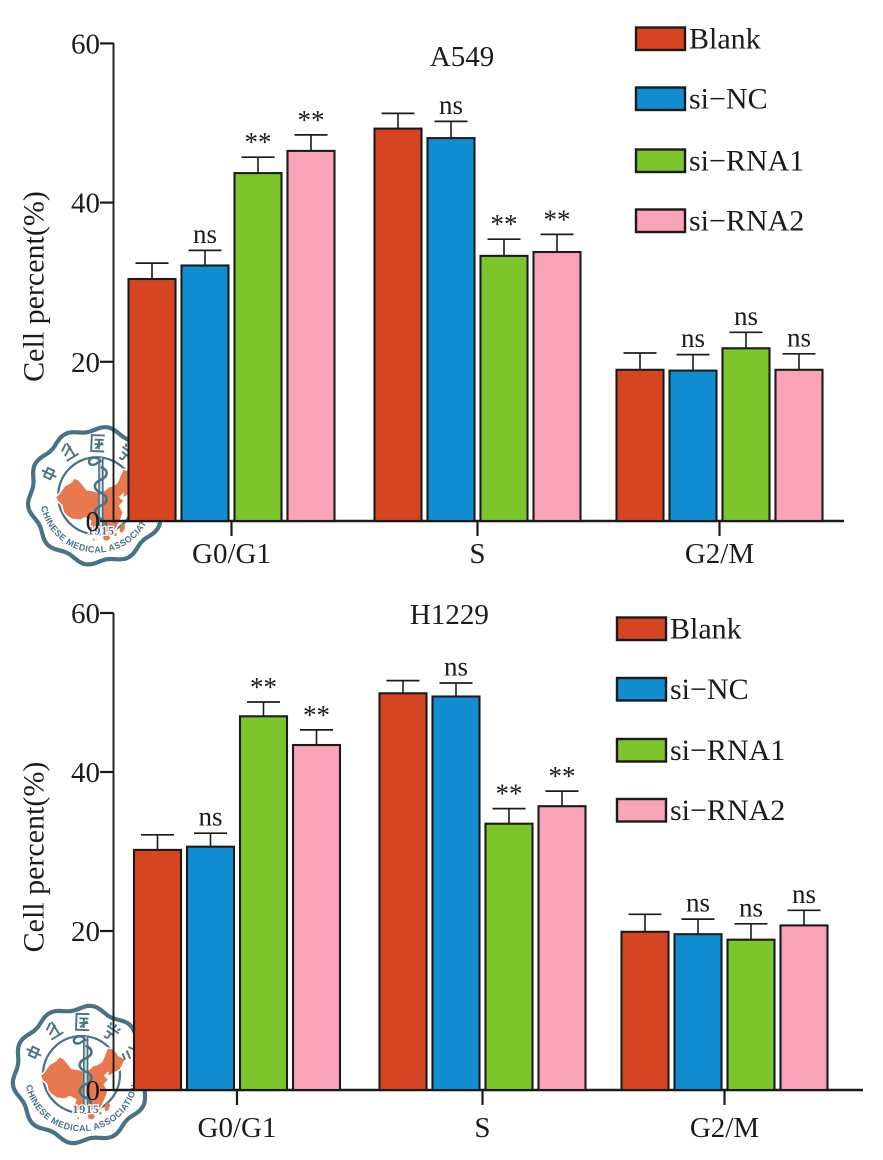  What do you see at coordinates (462, 57) in the screenshot?
I see `svg-text: A549` at bounding box center [462, 57].